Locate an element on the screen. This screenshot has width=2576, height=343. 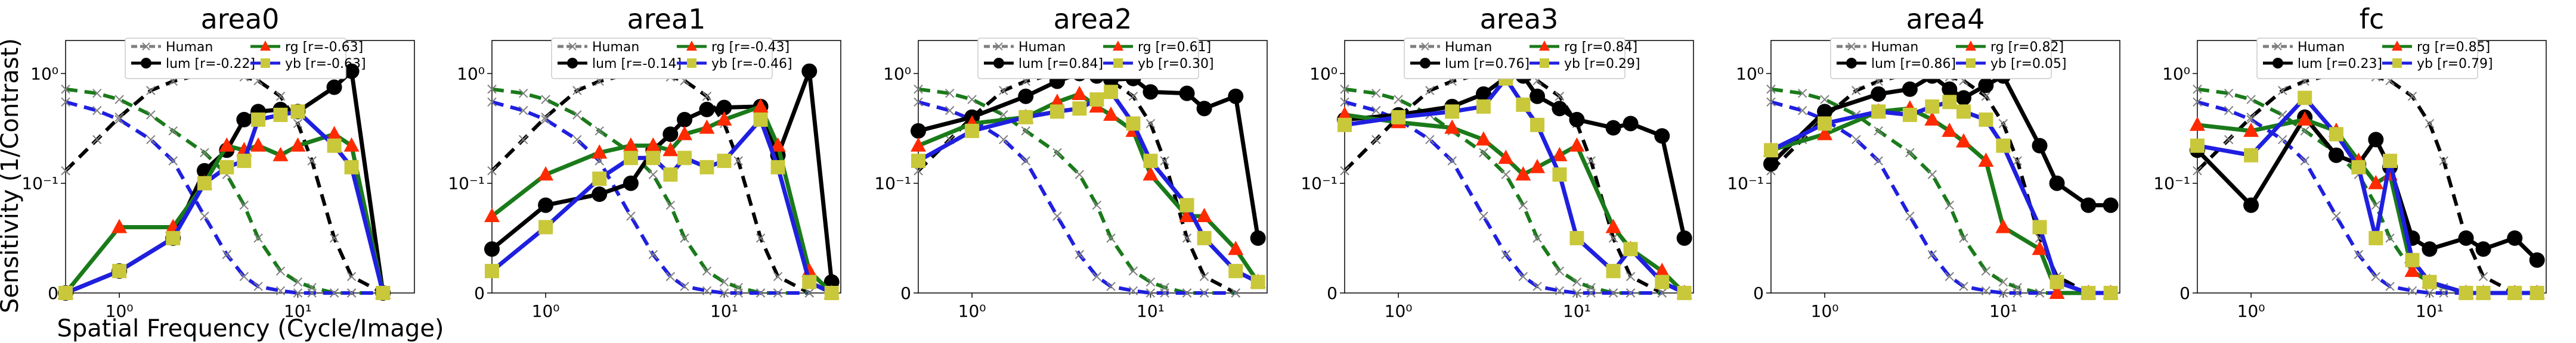
legend-lum-label: lum [r=0.76] is located at coordinates (1488, 64).